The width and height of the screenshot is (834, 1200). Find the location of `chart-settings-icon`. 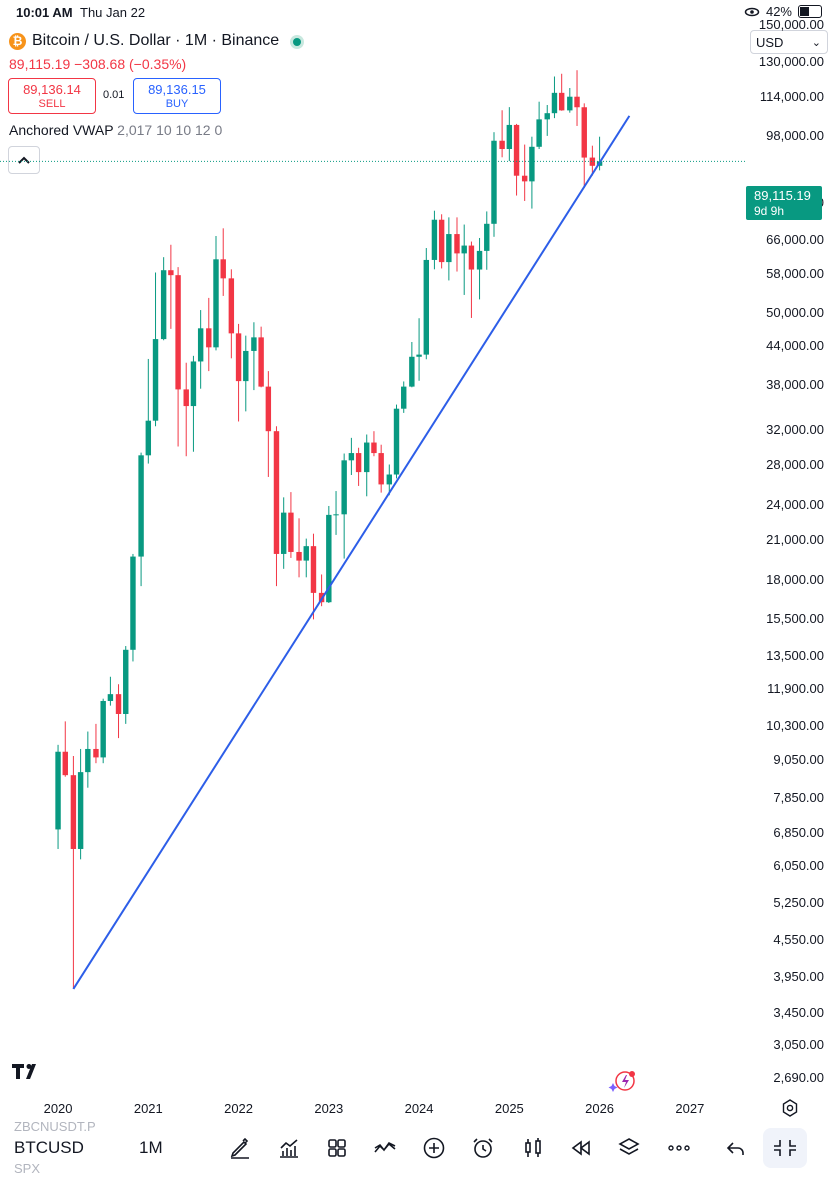

chart-settings-icon is located at coordinates (790, 1108).